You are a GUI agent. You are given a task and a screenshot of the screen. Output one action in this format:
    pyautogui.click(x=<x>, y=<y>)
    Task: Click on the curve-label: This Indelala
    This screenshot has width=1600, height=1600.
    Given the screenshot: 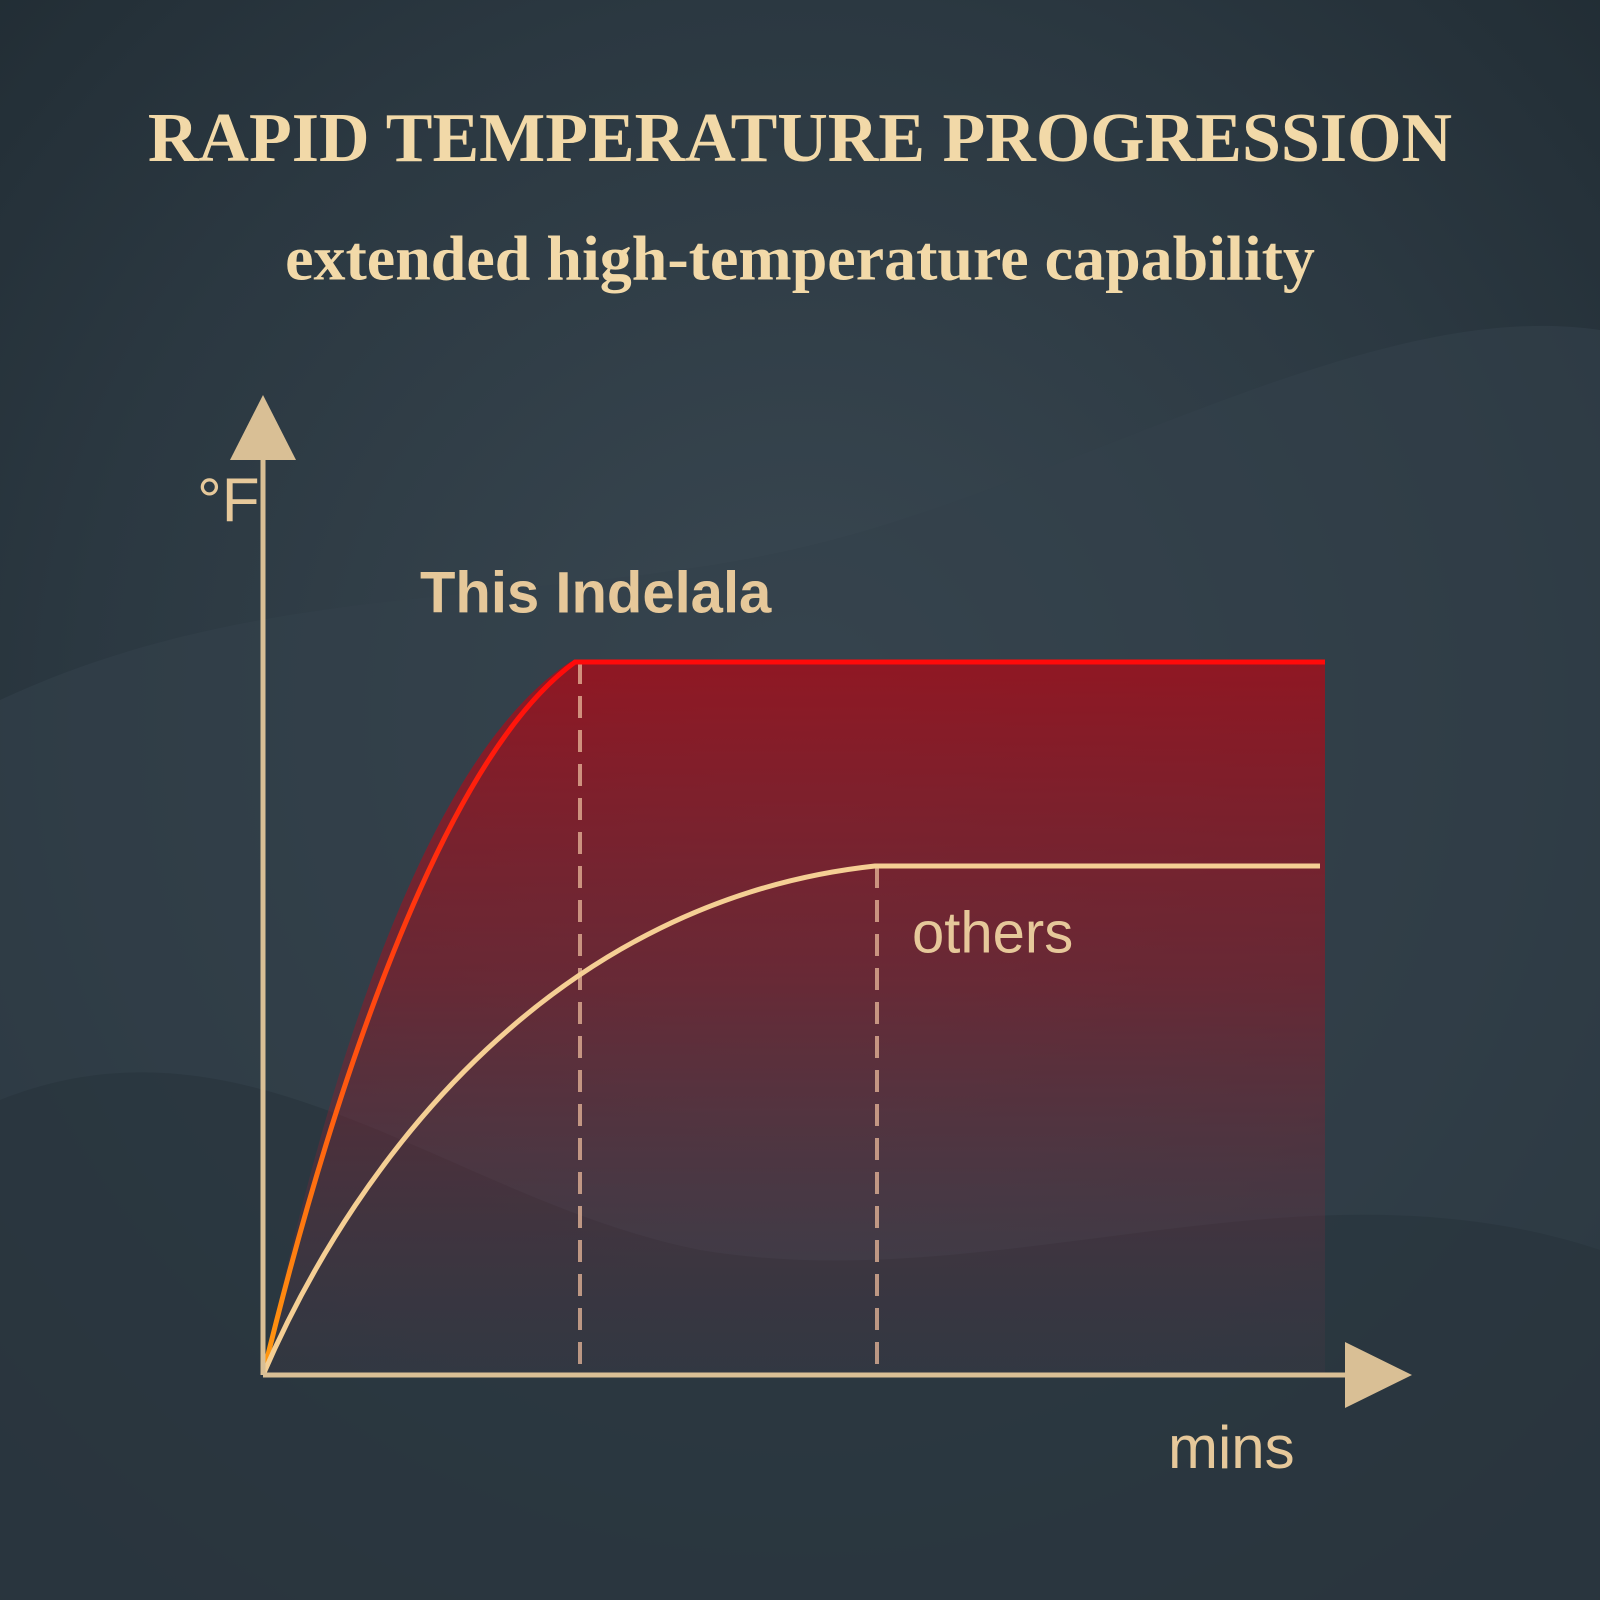 What is the action you would take?
    pyautogui.click(x=596, y=592)
    